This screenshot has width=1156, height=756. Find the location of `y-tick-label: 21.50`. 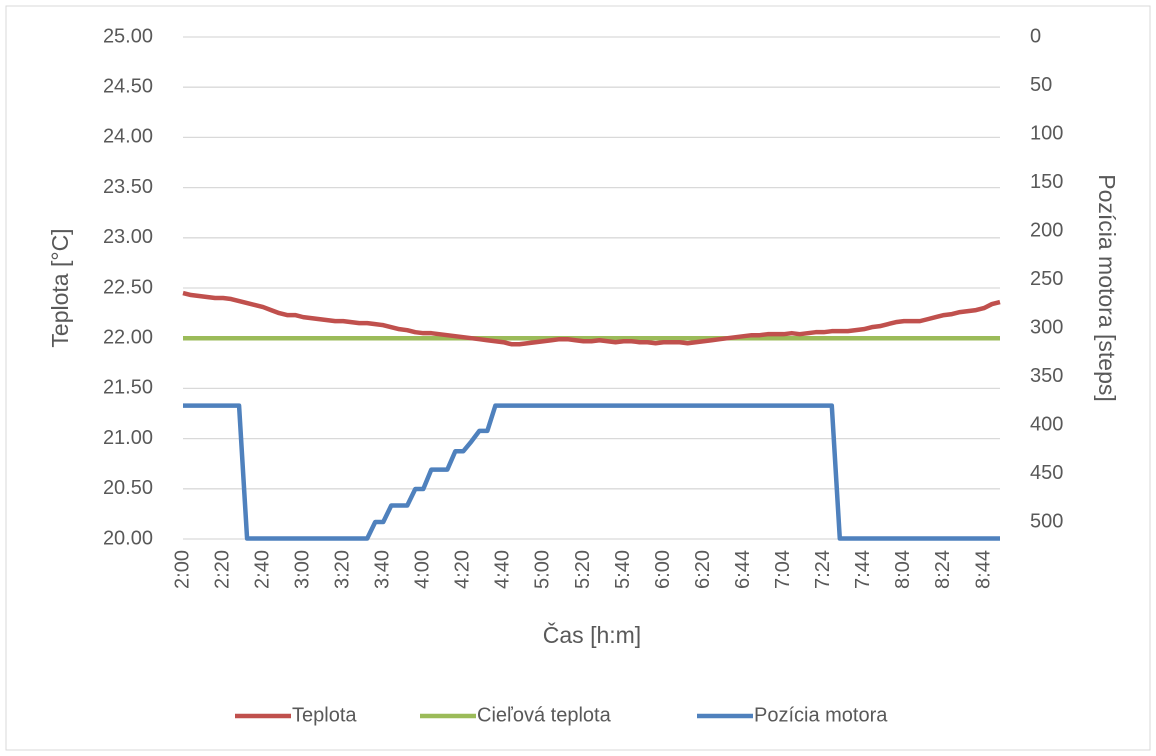

y-tick-label: 21.50 is located at coordinates (128, 388).